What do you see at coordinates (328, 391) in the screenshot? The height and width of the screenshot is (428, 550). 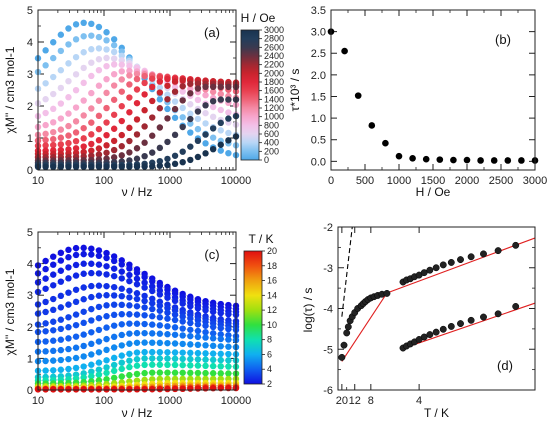 I see `y-tick-label: -6` at bounding box center [328, 391].